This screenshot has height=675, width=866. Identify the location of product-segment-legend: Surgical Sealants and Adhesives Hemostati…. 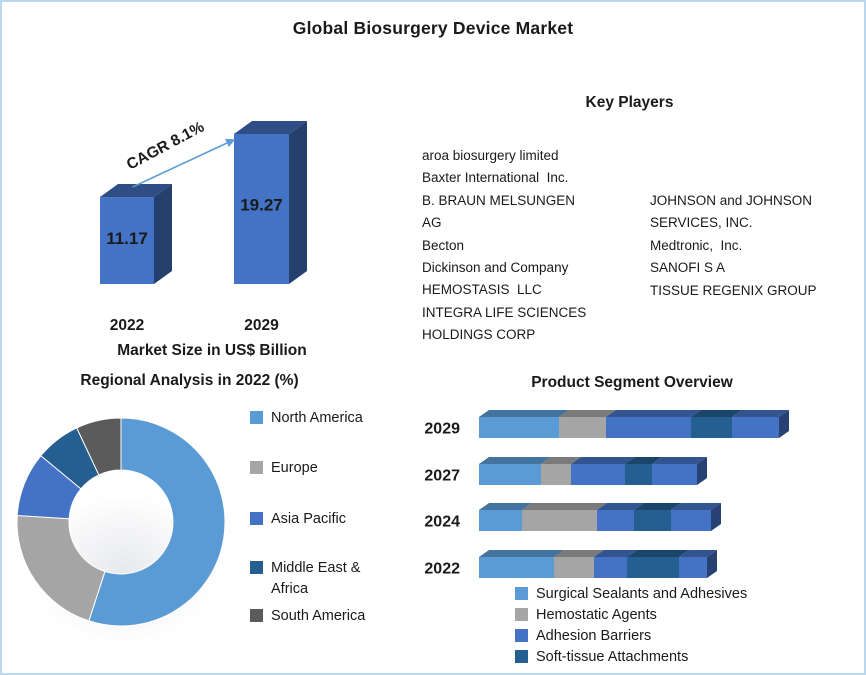
(631, 625).